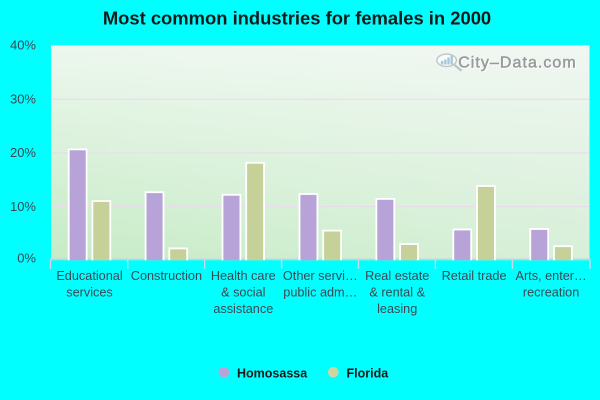 This screenshot has width=600, height=400. I want to click on svg-text: services, so click(89, 292).